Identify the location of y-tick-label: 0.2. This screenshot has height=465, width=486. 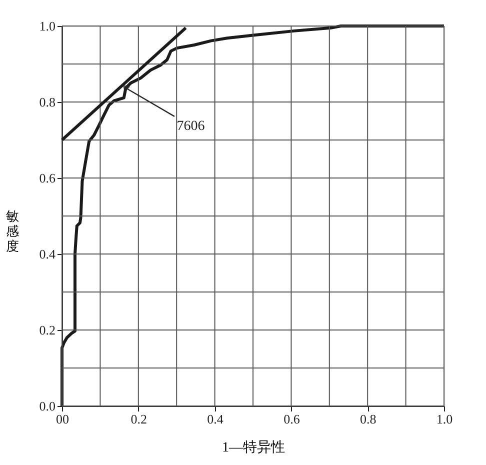
(47, 330).